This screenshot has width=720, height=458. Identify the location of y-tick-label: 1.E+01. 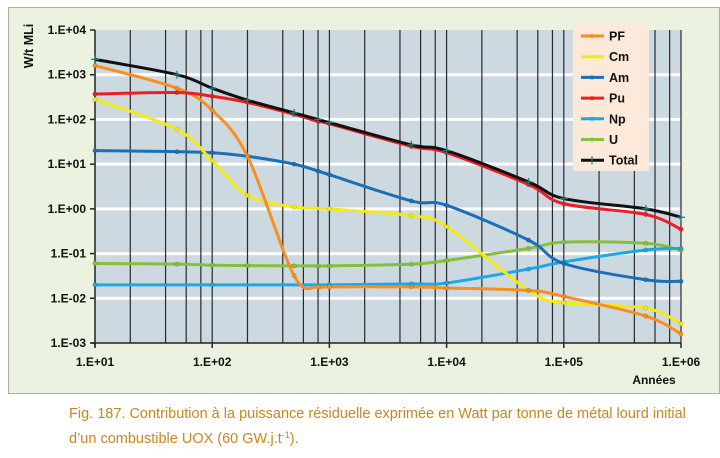
(67, 164).